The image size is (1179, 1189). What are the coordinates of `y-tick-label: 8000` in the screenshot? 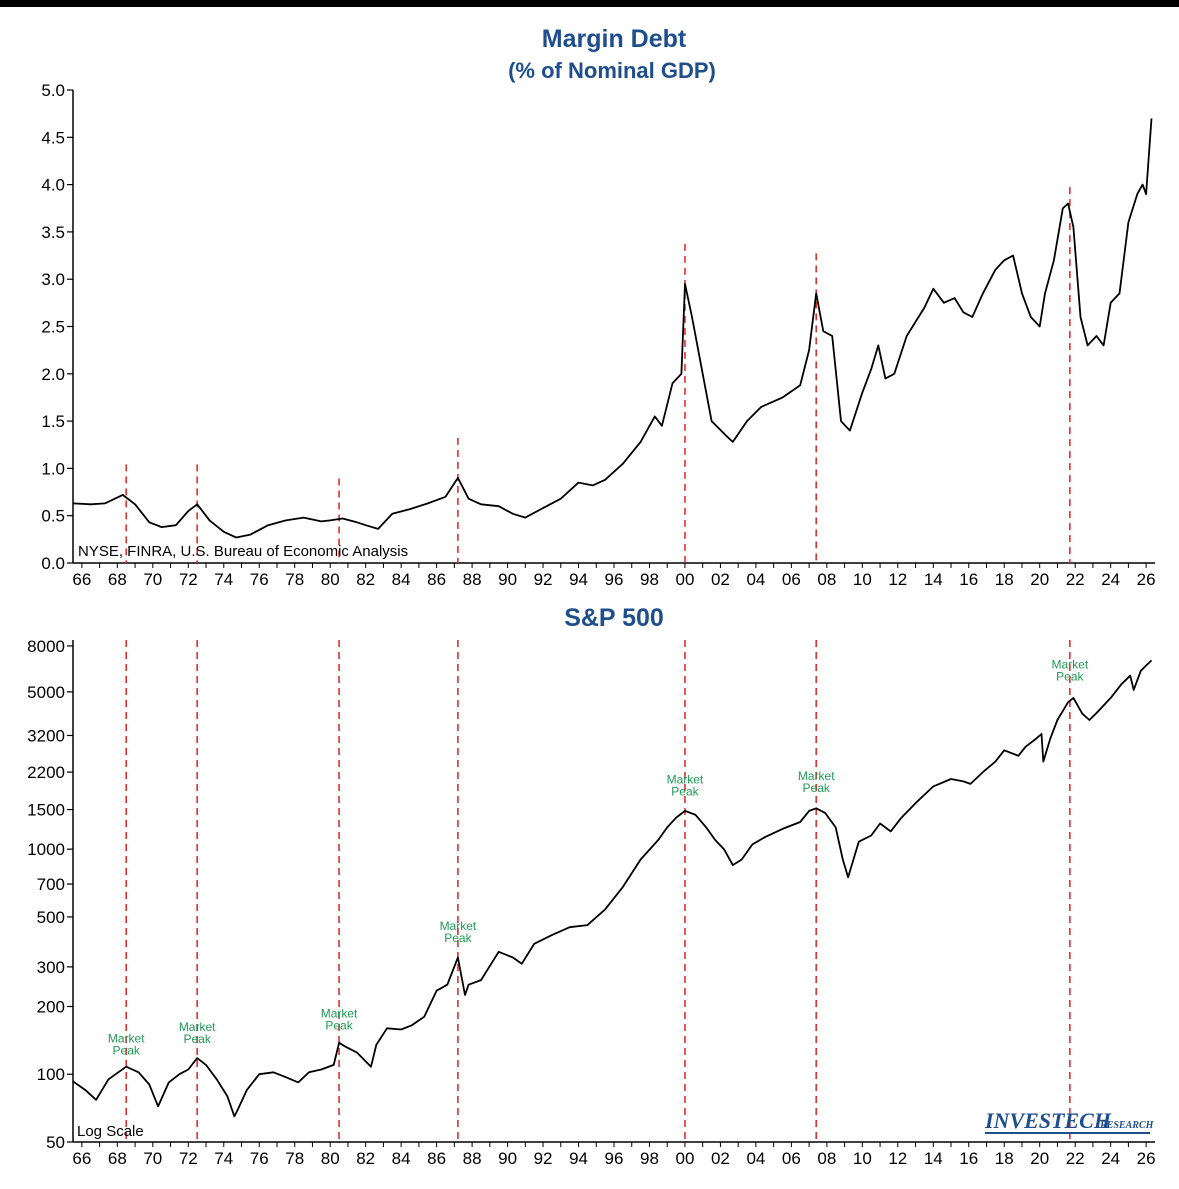 It's located at (46, 646).